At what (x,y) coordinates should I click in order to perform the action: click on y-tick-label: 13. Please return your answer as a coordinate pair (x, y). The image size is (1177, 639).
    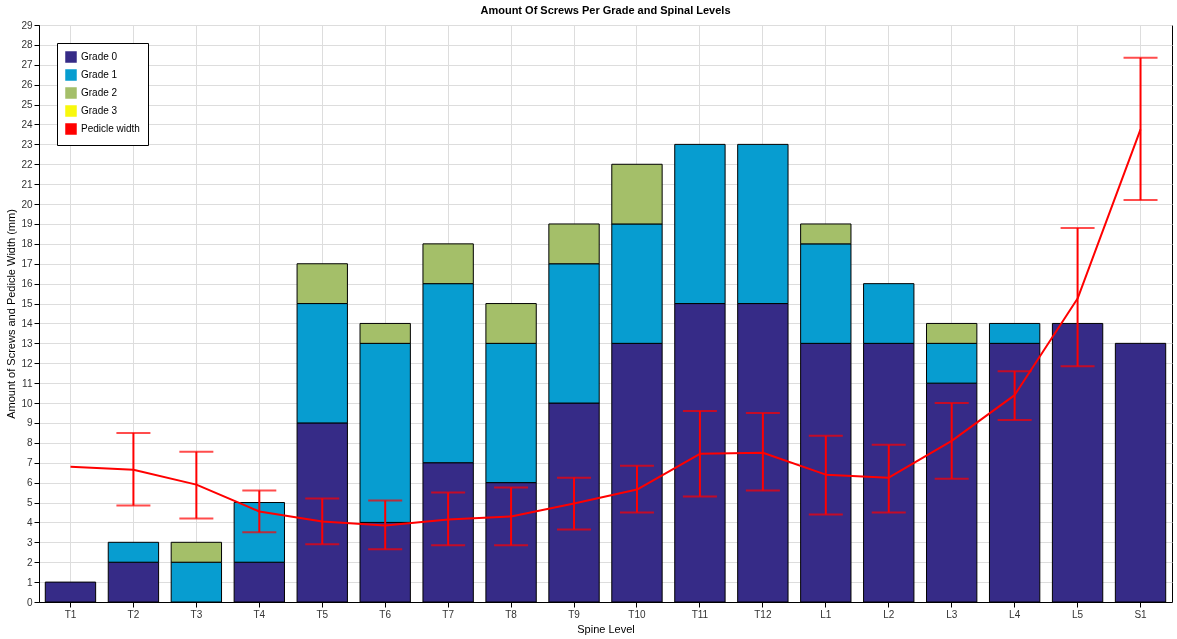
    Looking at the image, I should click on (27, 343).